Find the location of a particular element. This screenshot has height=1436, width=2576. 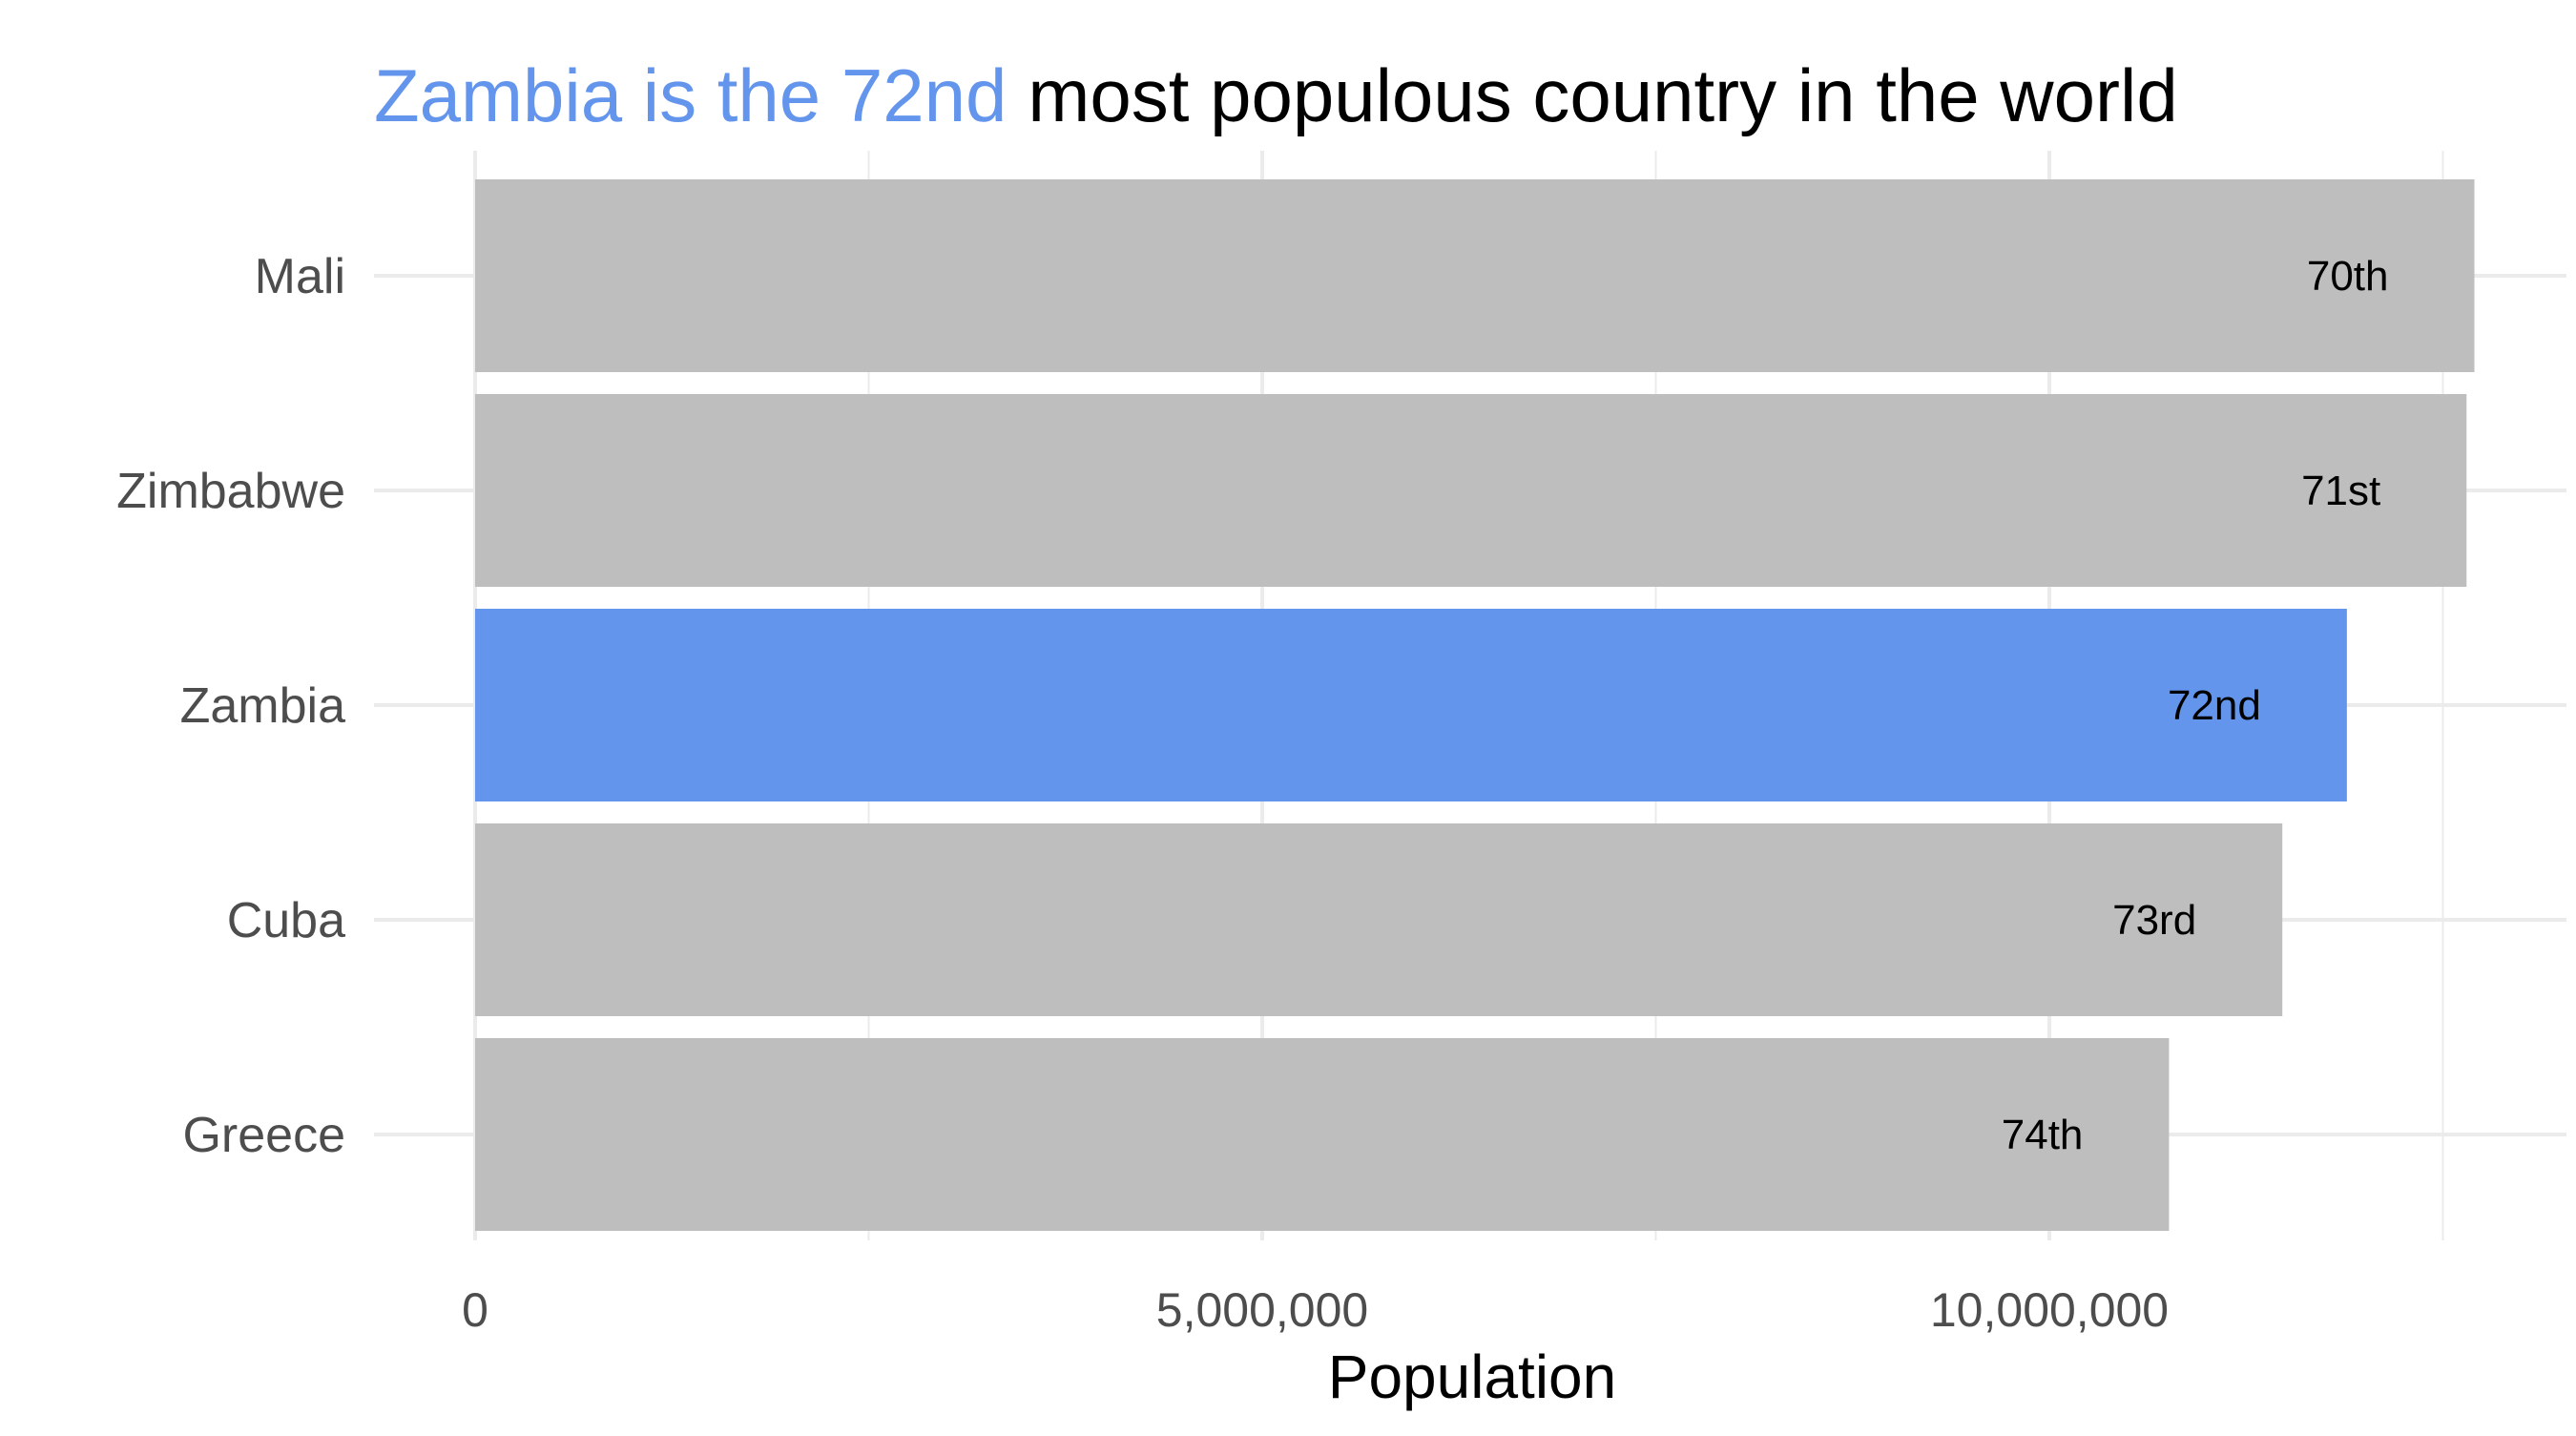

x-axis-title: Population is located at coordinates (1472, 1376).